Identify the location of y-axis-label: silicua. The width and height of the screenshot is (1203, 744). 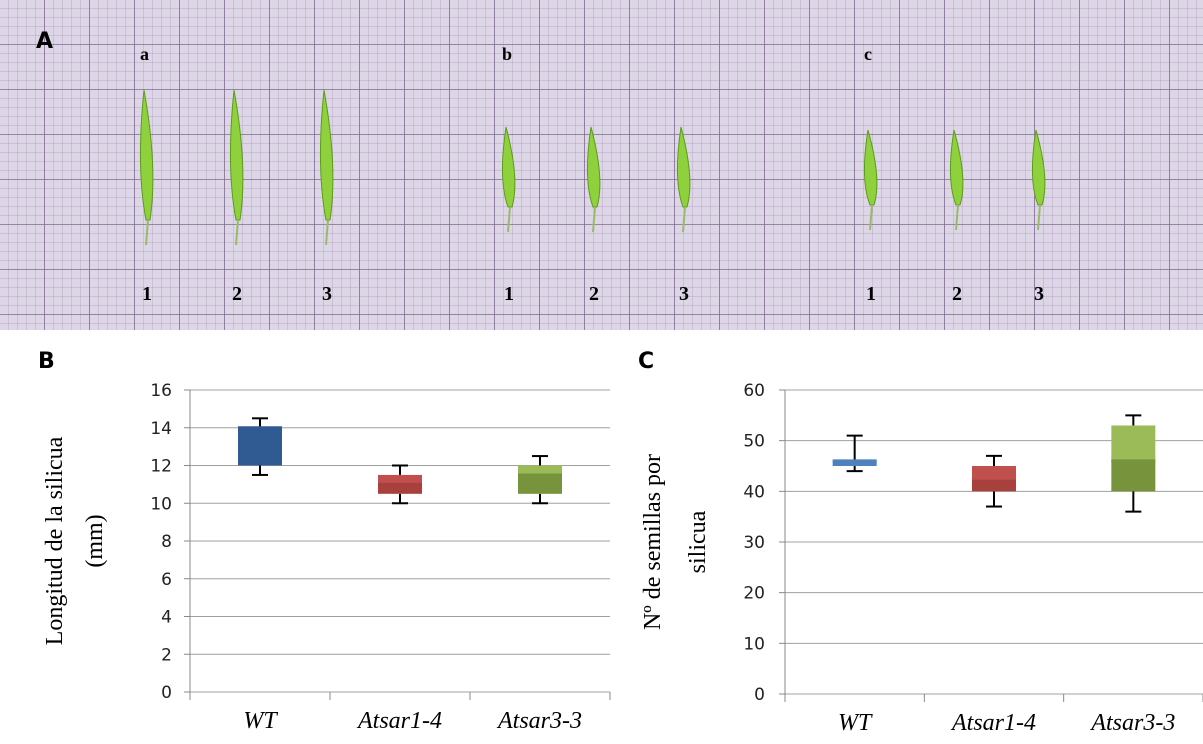
(698, 541).